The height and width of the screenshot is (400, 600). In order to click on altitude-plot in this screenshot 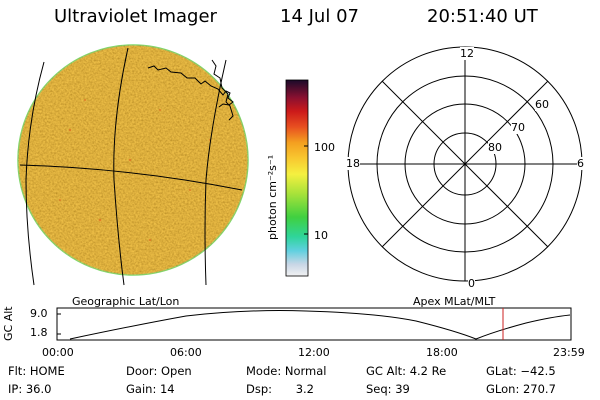, I will do `click(314, 324)`.